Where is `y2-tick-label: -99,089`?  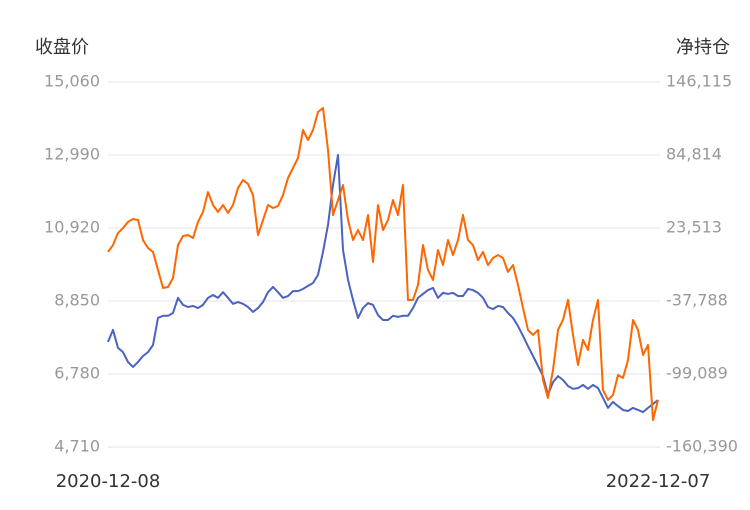
y2-tick-label: -99,089 is located at coordinates (697, 373).